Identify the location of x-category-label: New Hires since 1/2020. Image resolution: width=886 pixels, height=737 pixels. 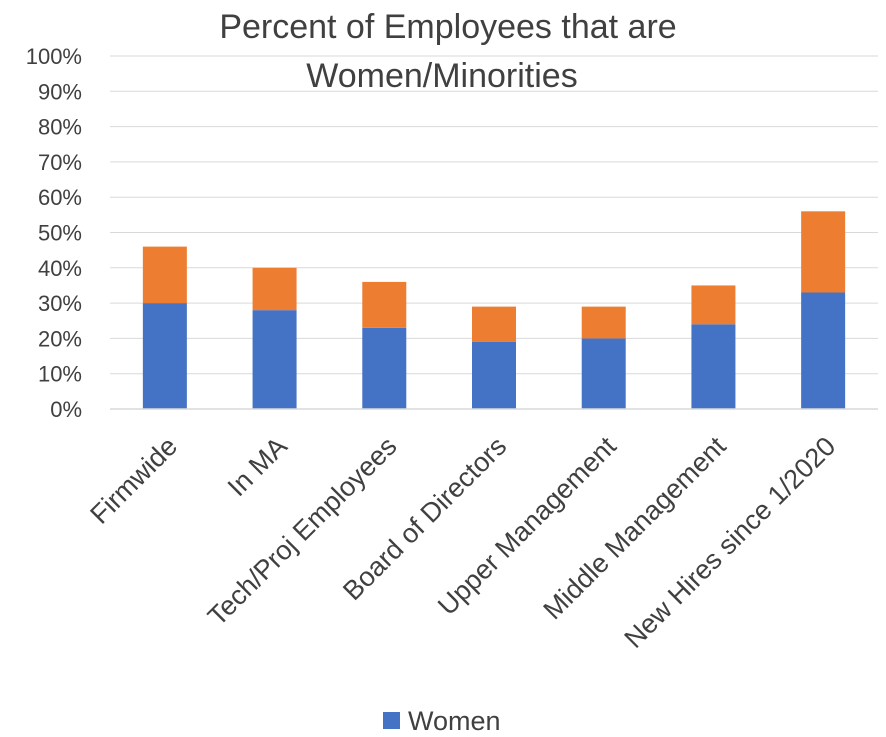
(730, 542).